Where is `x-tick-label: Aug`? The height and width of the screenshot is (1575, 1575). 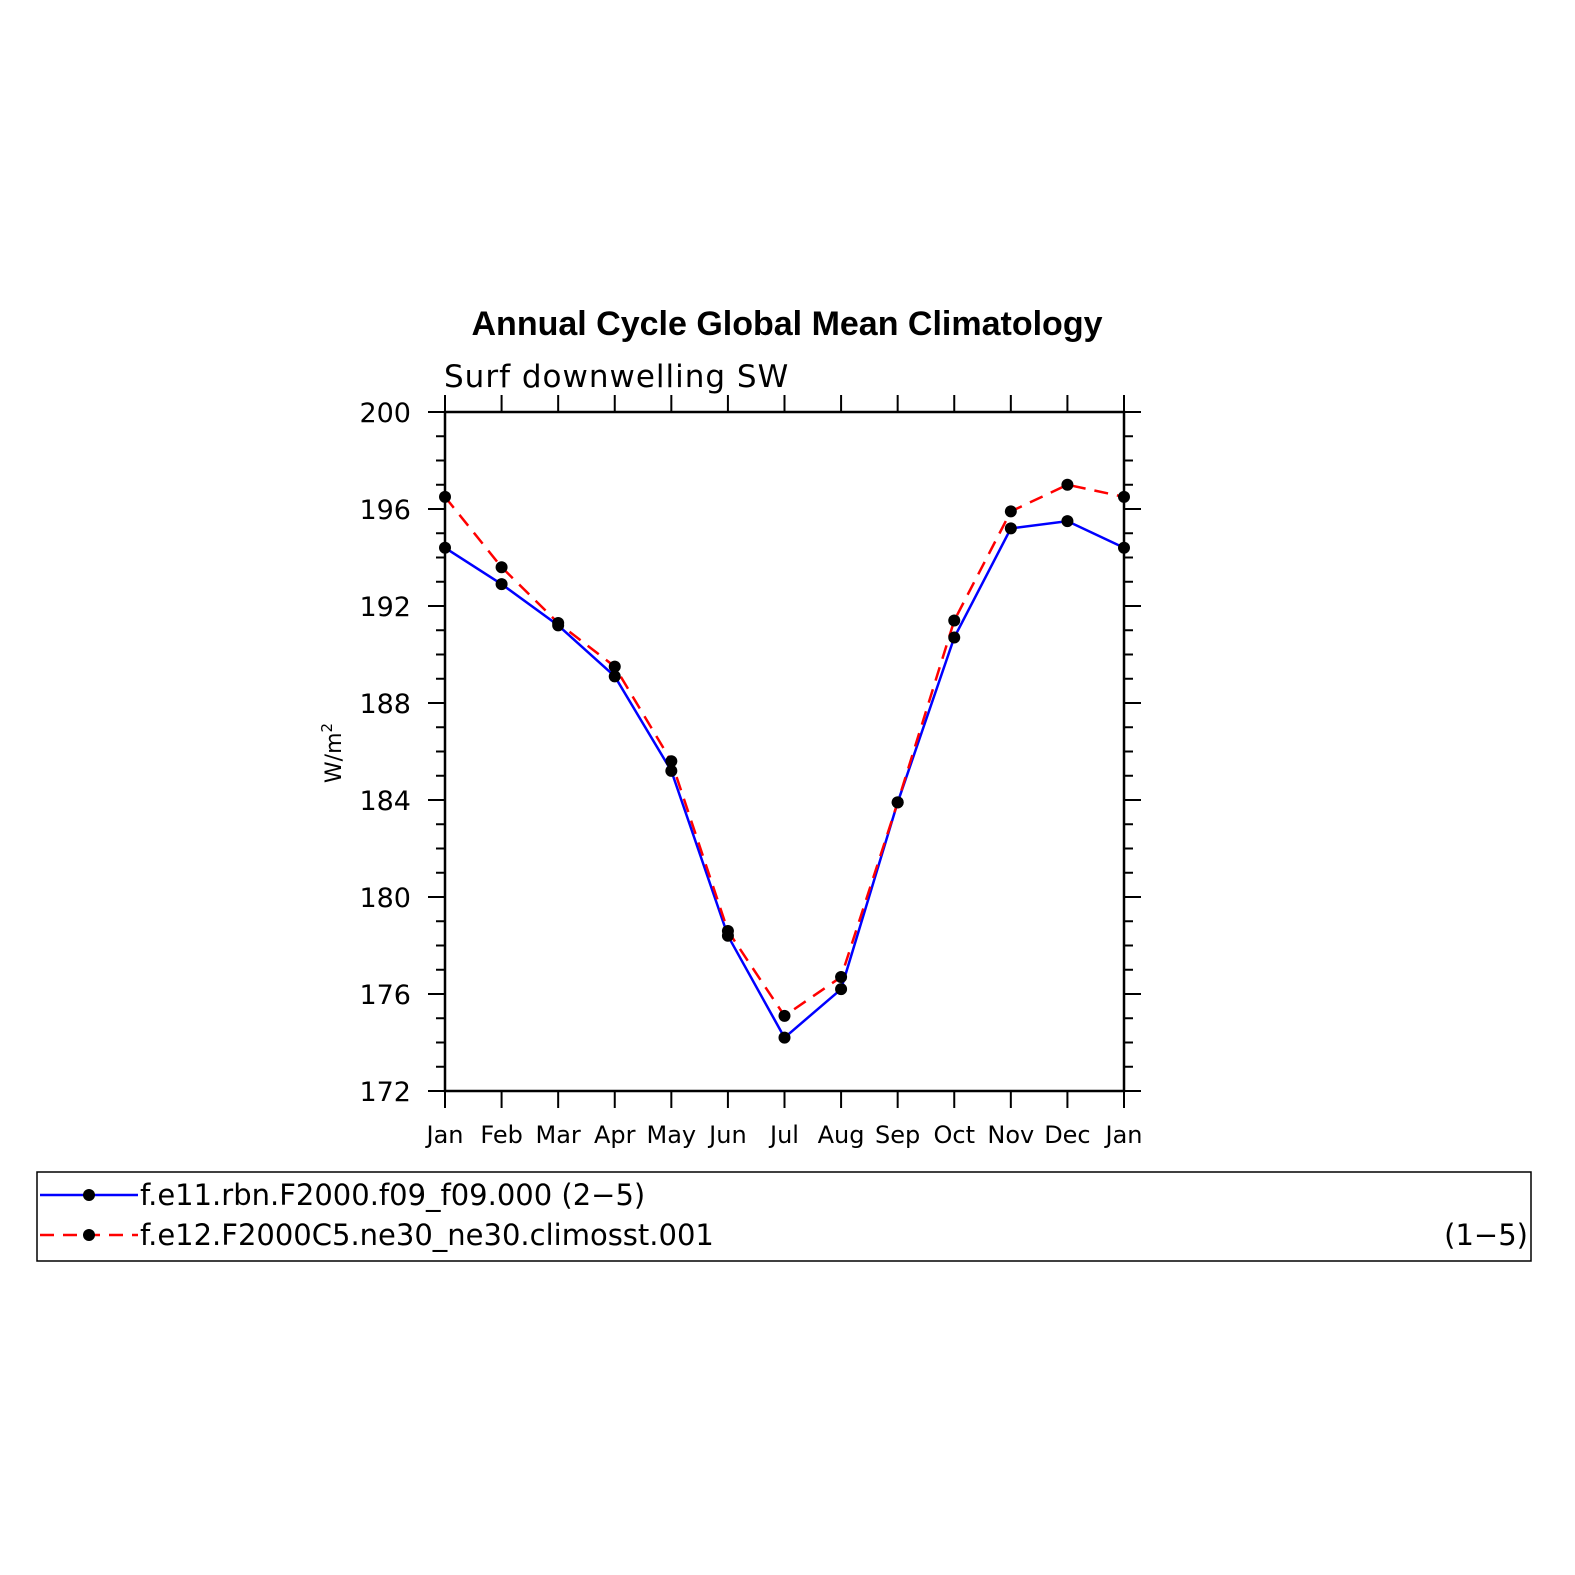
x-tick-label: Aug is located at coordinates (841, 1135).